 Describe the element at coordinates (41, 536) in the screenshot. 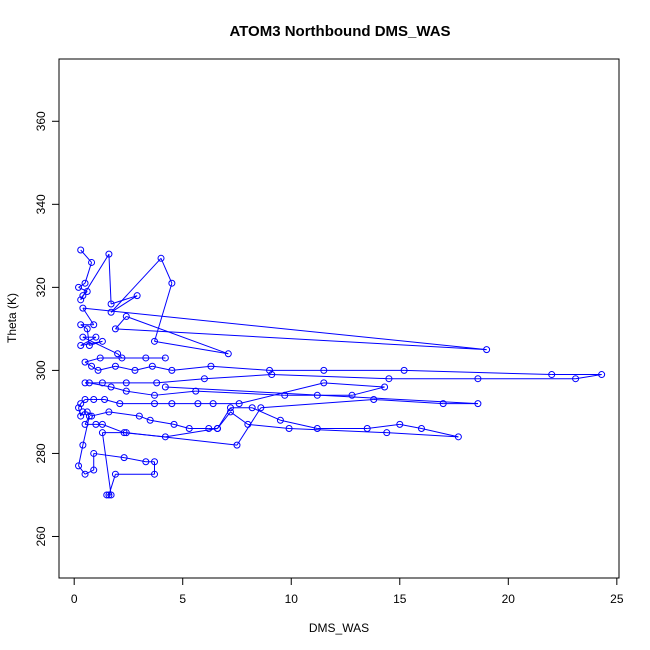

I see `y-tick-label: 260` at that location.